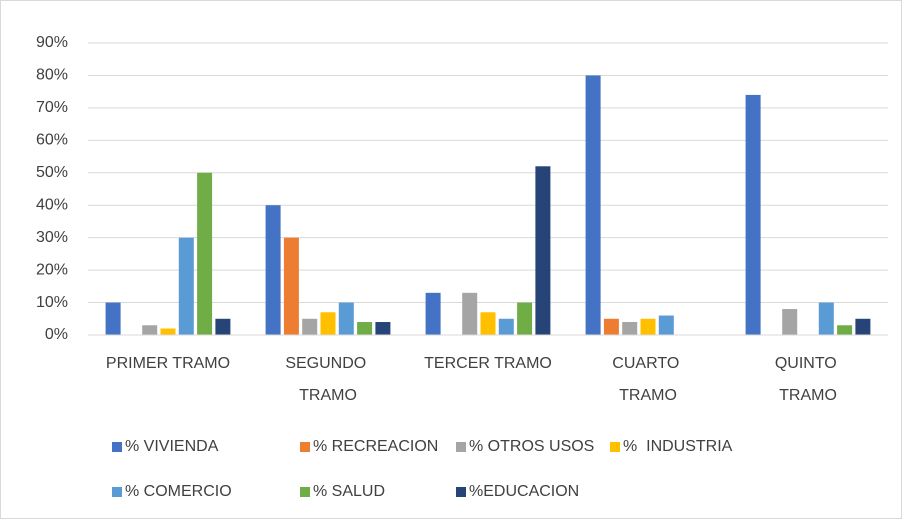 The height and width of the screenshot is (520, 903). I want to click on legend-label: % OTROS USOS, so click(531, 446).